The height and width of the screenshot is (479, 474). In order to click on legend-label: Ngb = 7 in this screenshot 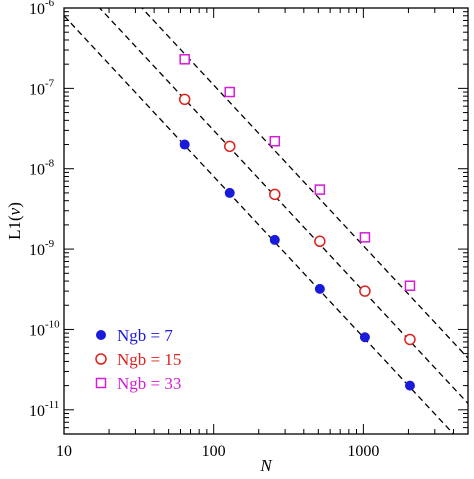, I will do `click(145, 335)`.